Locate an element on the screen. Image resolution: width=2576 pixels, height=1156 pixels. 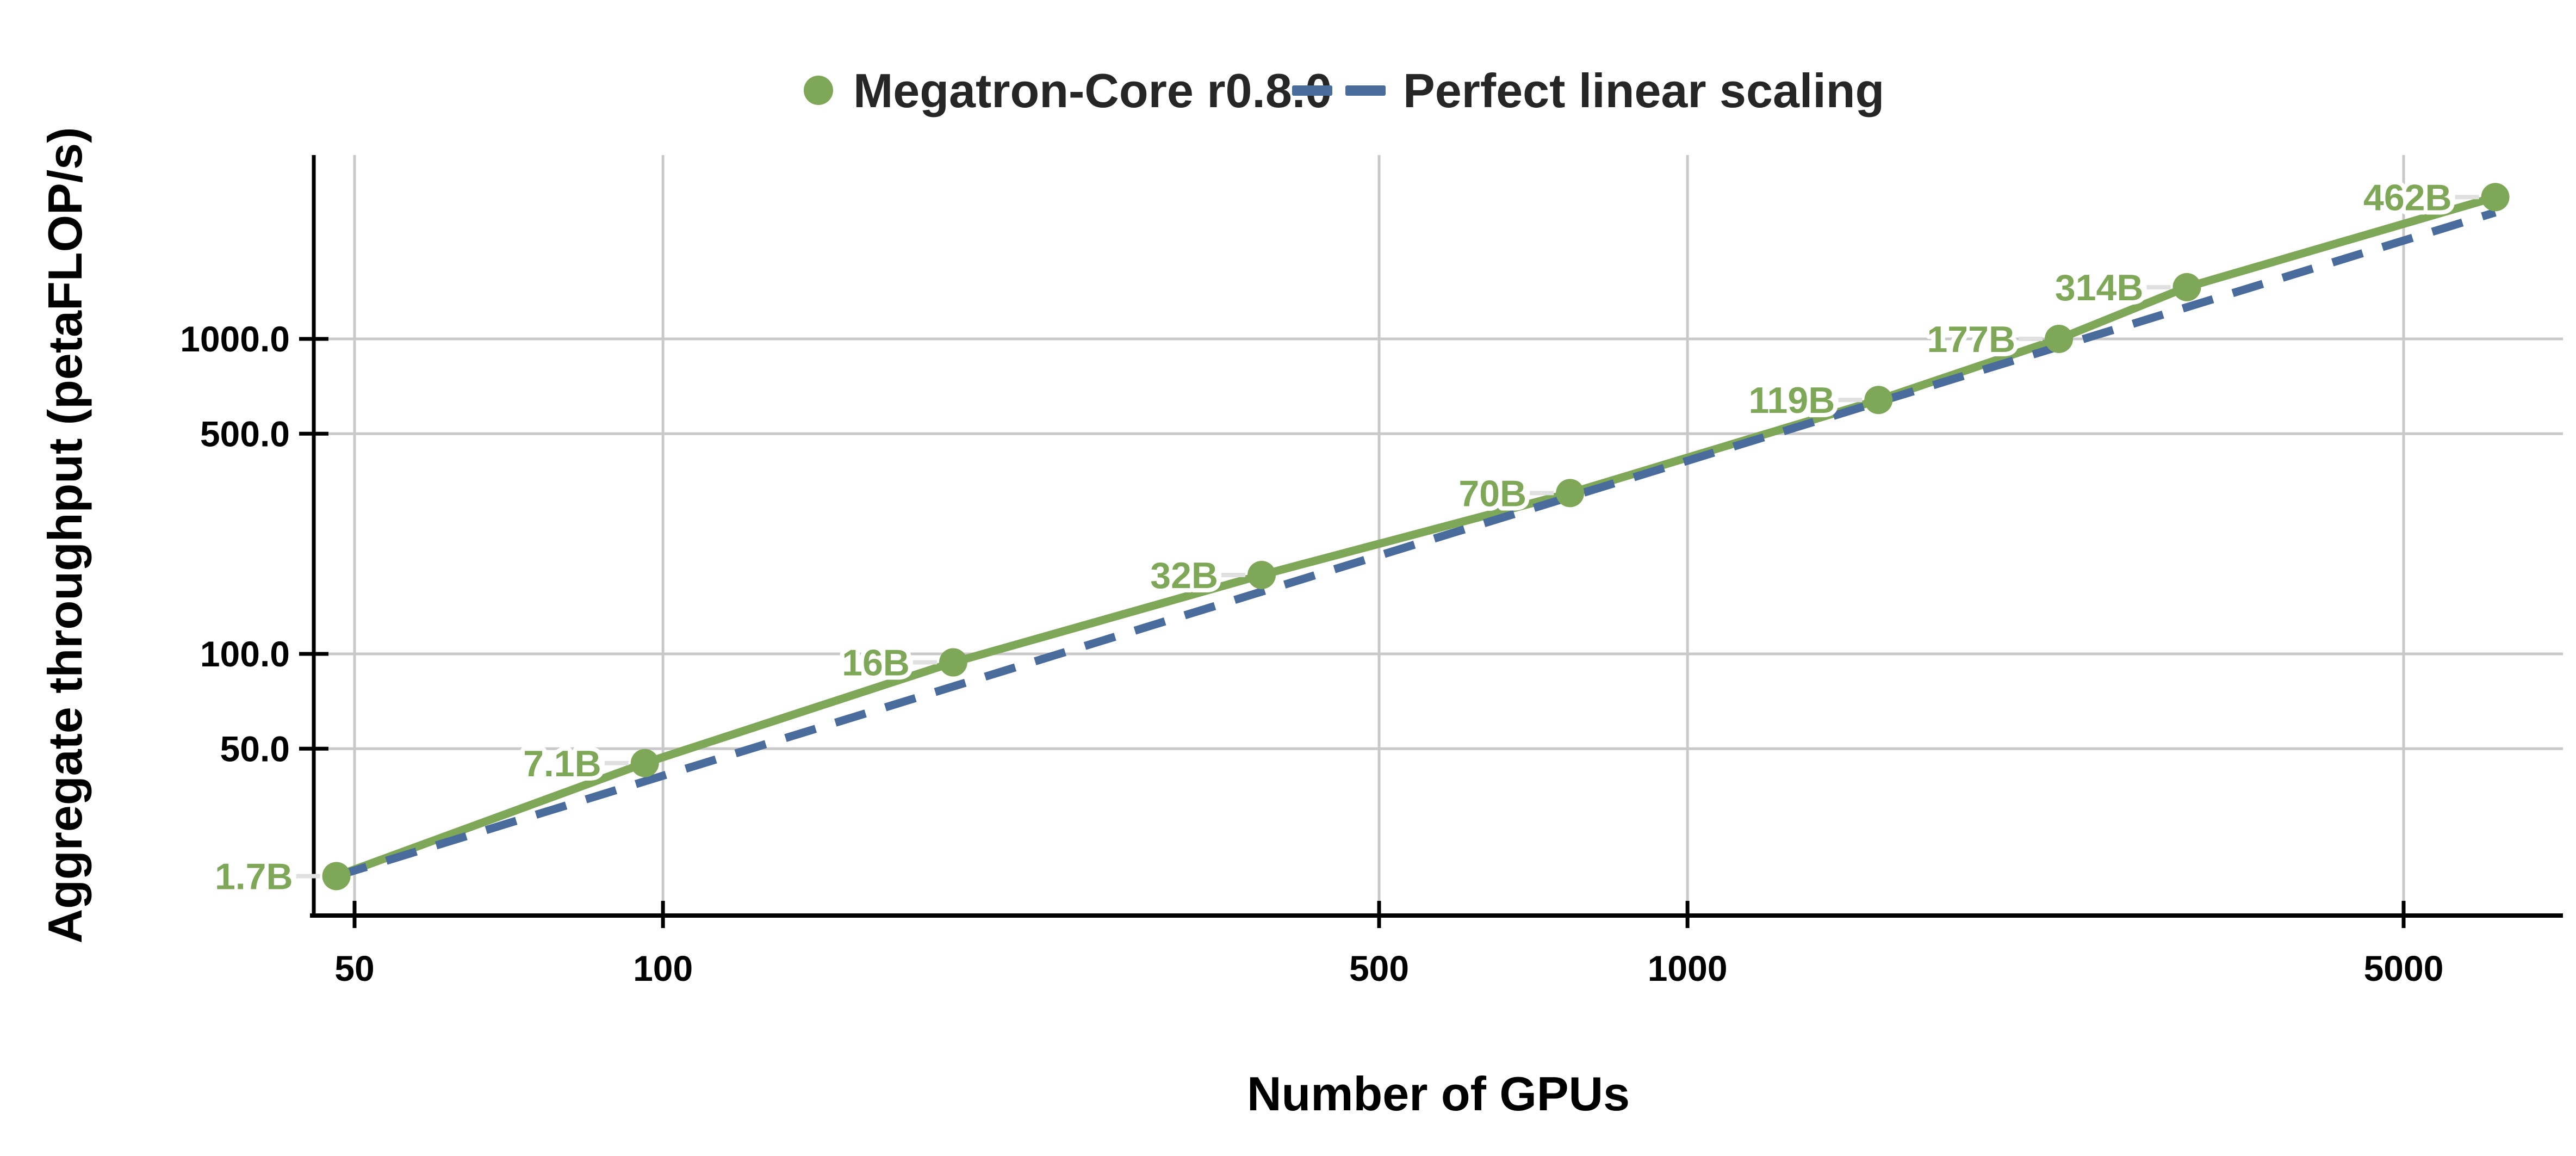
legend-label-perfect: Perfect linear scaling is located at coordinates (1643, 91).